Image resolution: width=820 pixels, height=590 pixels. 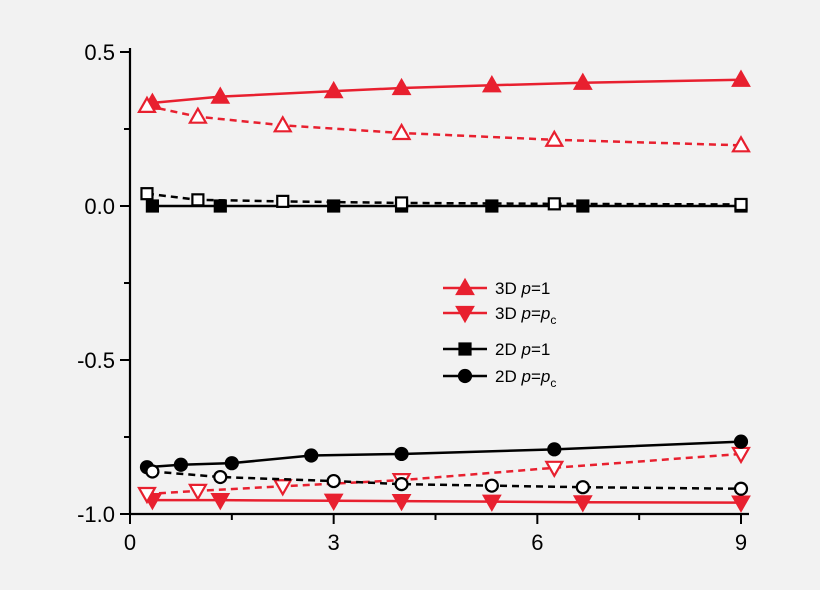 I want to click on legend-label: 3D p=pc, so click(x=525, y=315).